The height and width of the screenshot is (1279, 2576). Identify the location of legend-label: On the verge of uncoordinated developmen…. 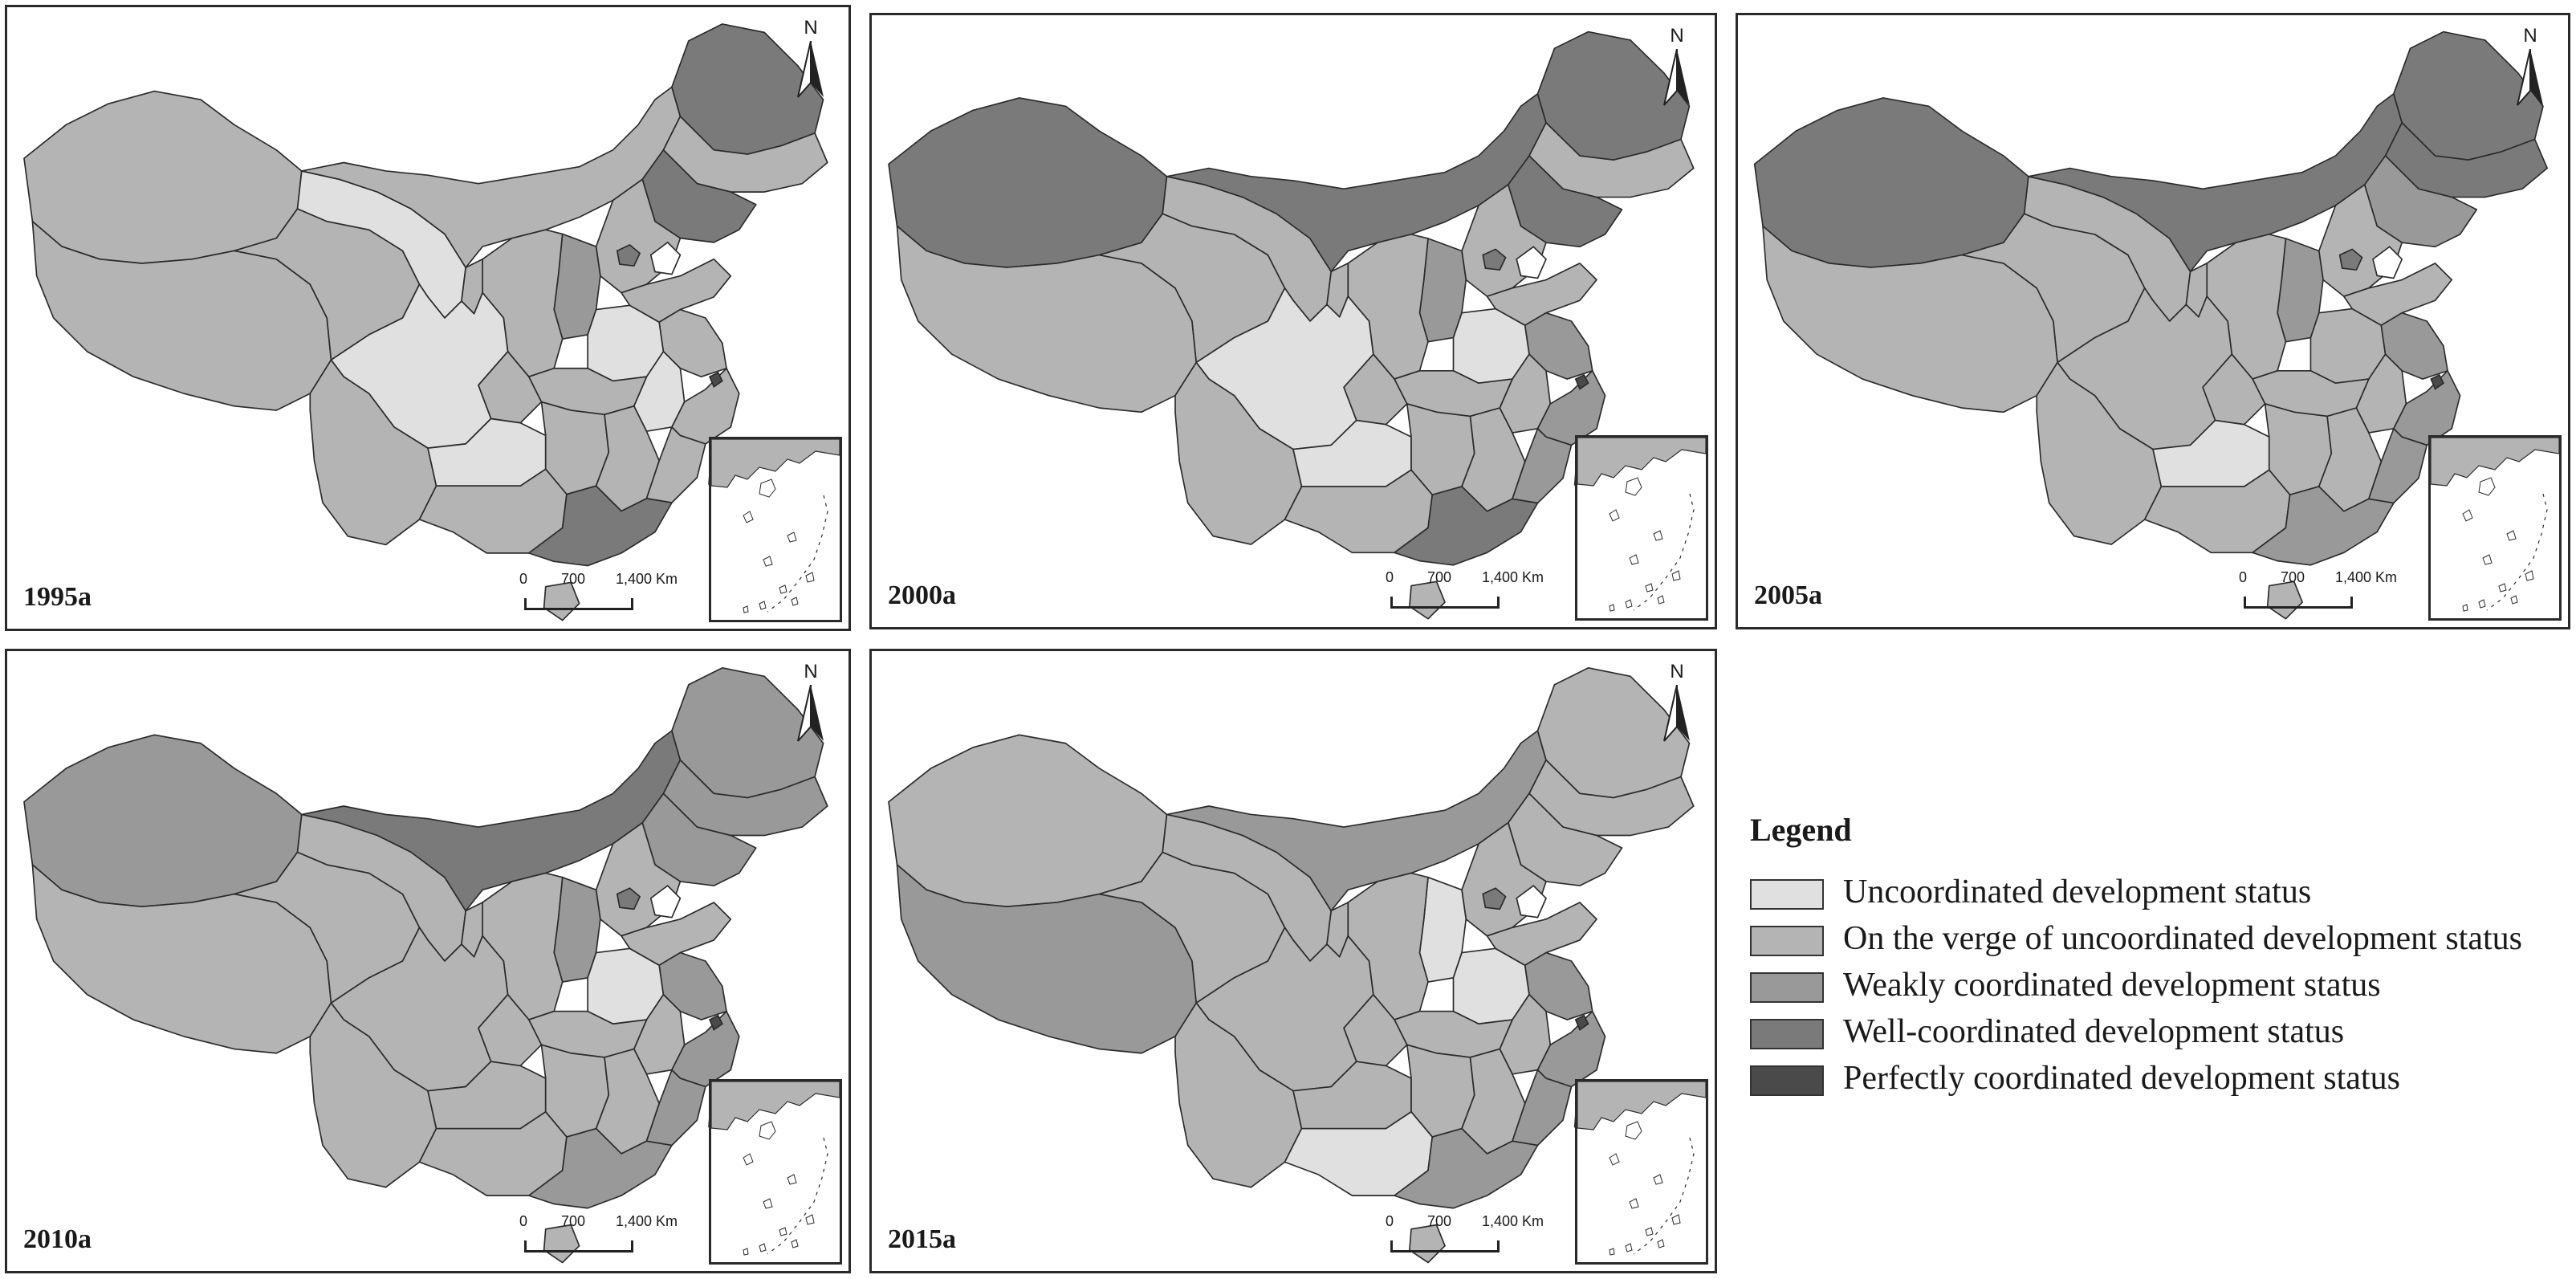
(2182, 939).